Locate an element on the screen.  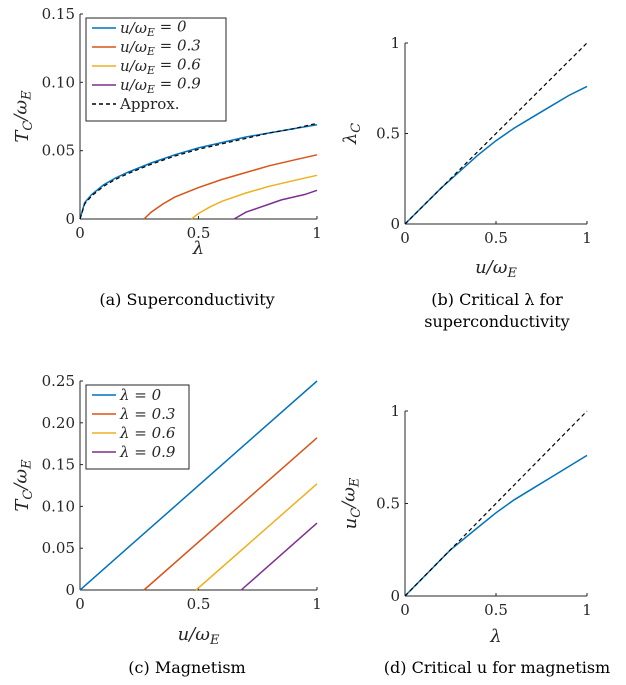
legend-entry: u/ωE = 0.3 is located at coordinates (160, 48).